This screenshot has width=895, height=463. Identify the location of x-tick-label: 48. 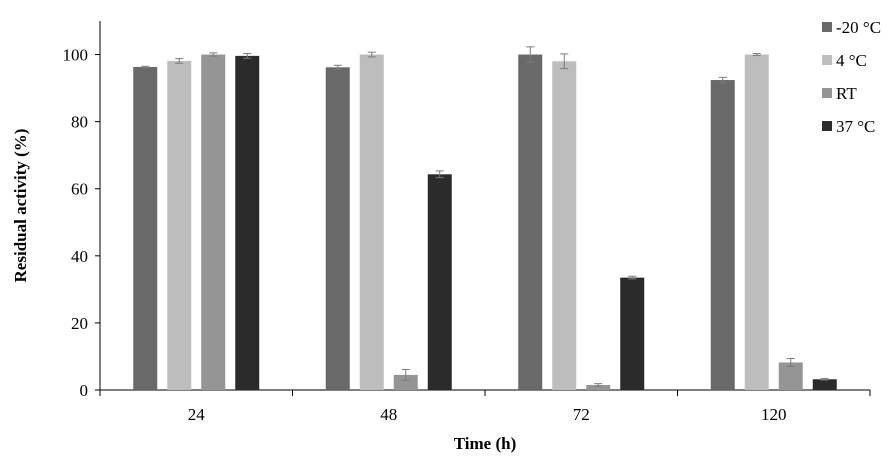
(388, 414).